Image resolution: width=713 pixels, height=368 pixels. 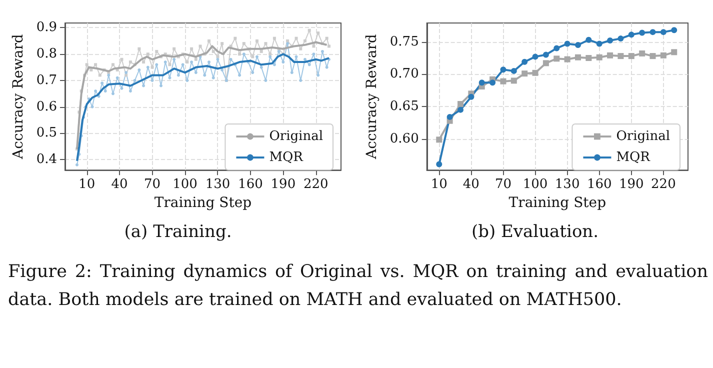 I want to click on caption: Figure 2: Training dynamics of Original vs. MQR on training and evaluation data. Both models are trained on MATH and evaluated on MATH500., so click(x=358, y=286).